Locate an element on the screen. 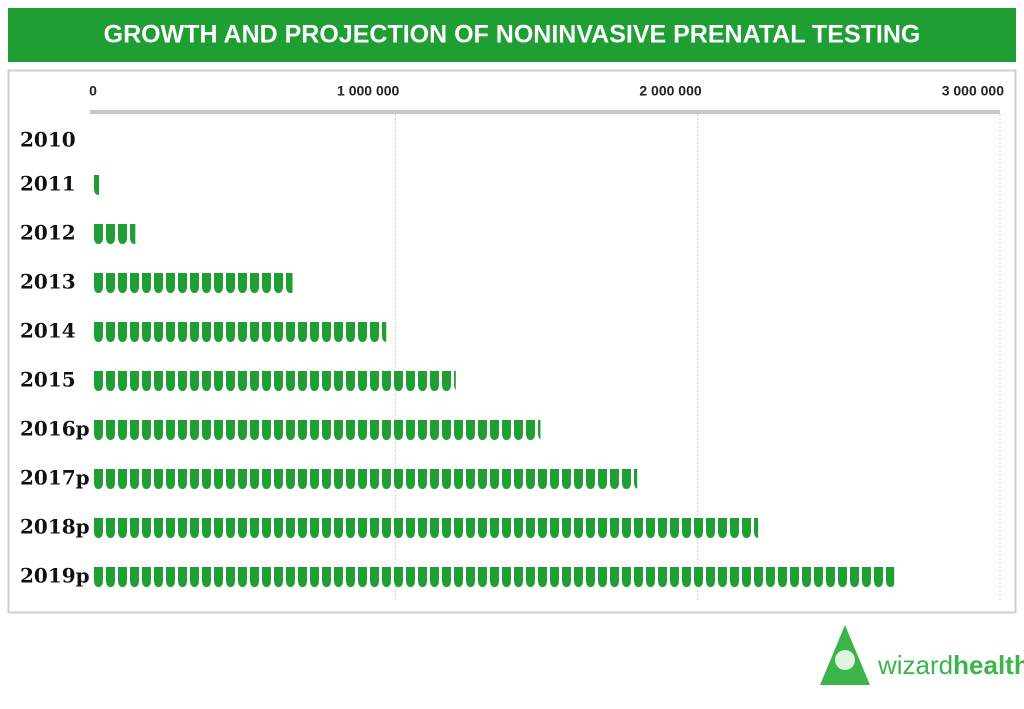 This screenshot has height=709, width=1024. title-banner is located at coordinates (512, 35).